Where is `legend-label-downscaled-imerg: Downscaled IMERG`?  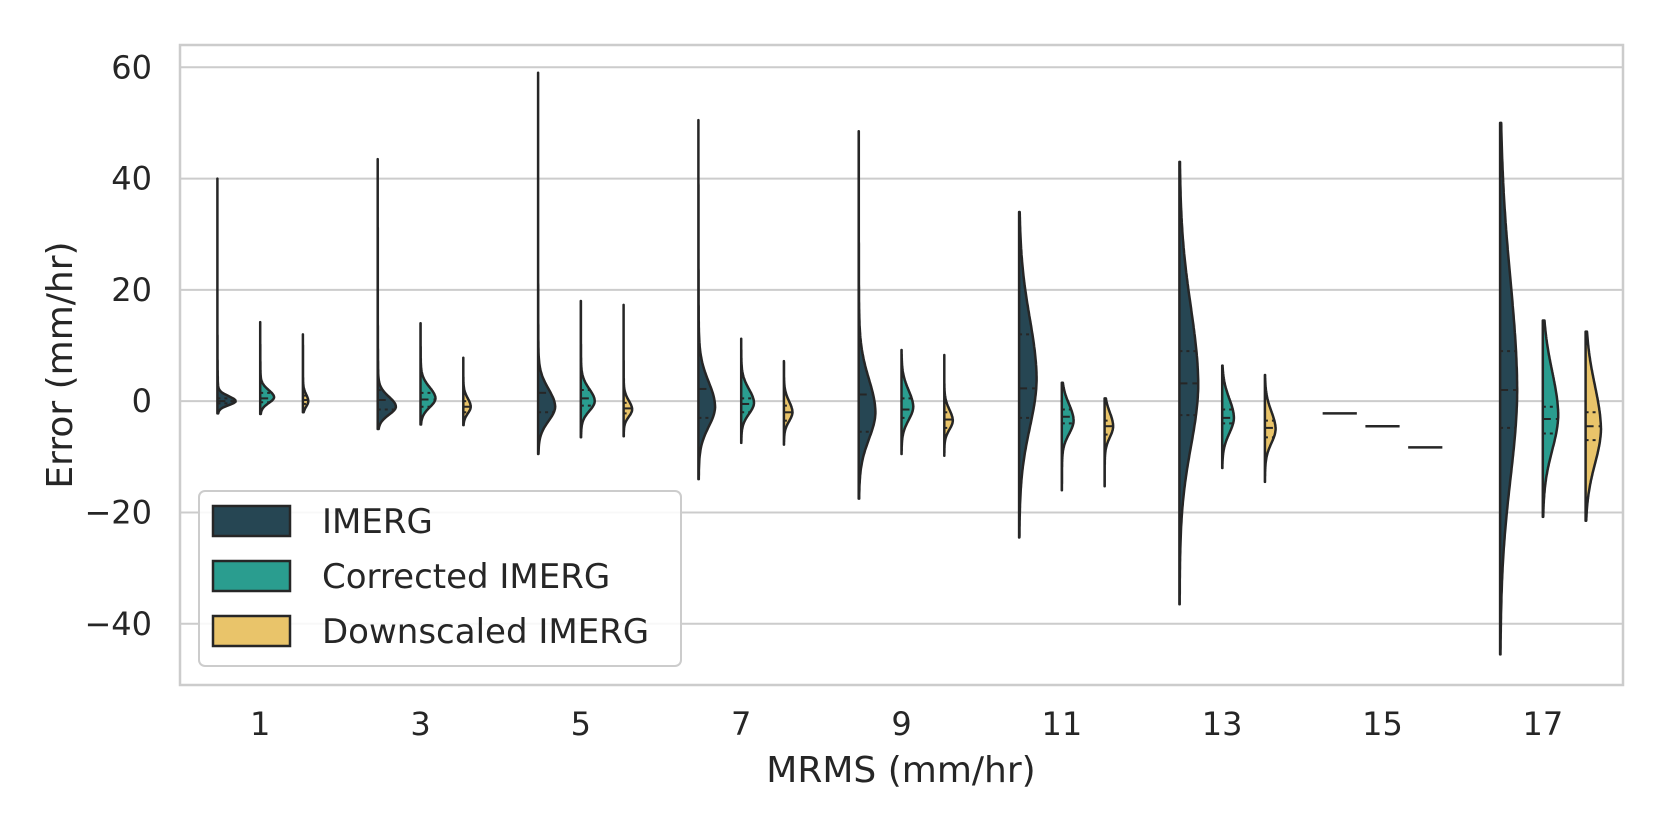
legend-label-downscaled-imerg: Downscaled IMERG is located at coordinates (485, 632).